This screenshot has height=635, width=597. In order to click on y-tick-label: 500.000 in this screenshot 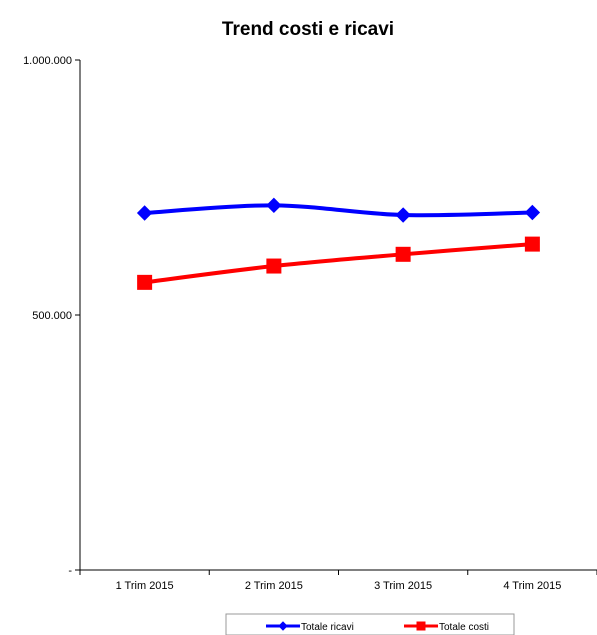, I will do `click(52, 316)`.